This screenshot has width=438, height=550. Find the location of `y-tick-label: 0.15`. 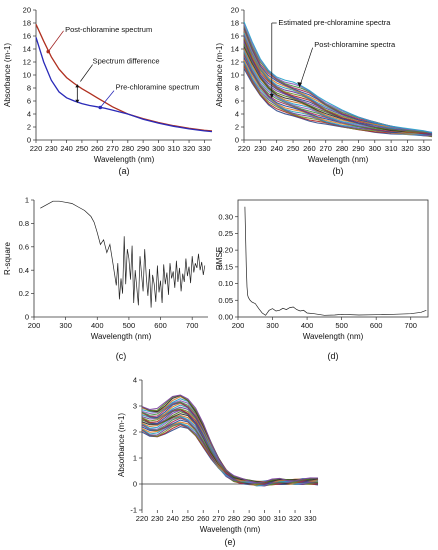

y-tick-label: 0.15 is located at coordinates (225, 266).